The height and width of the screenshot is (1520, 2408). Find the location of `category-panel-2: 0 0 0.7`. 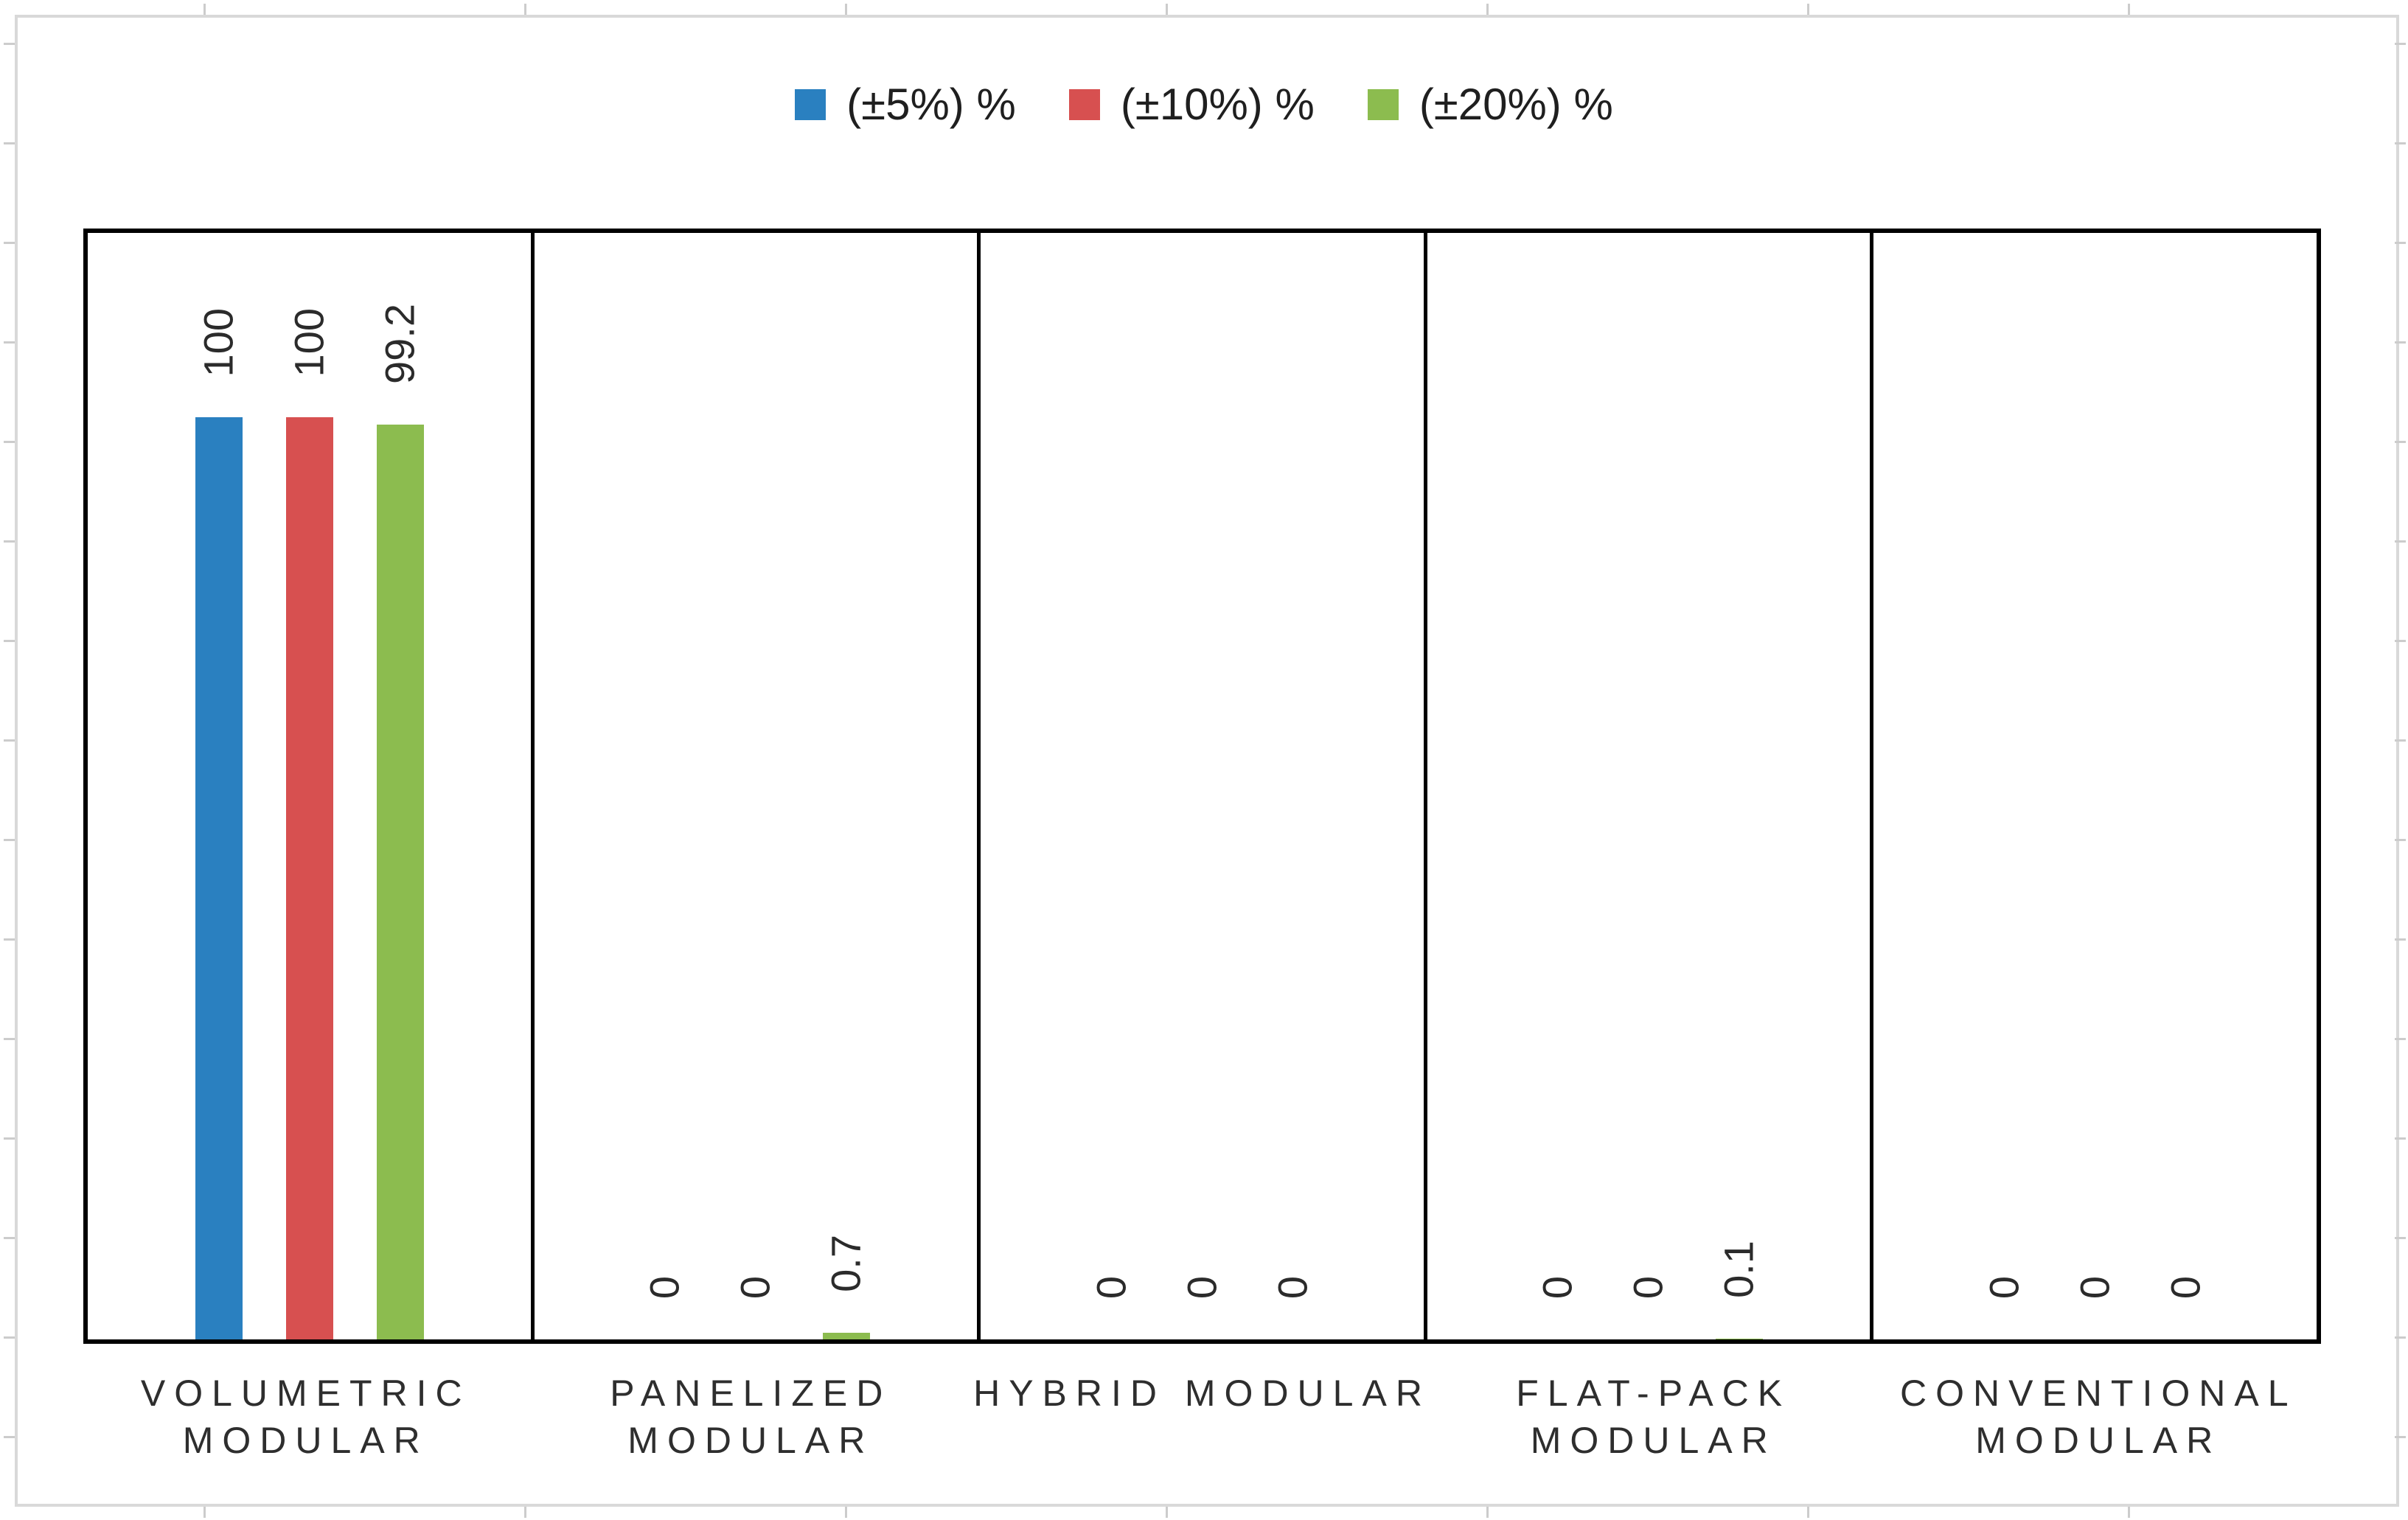

category-panel-2: 0 0 0.7 is located at coordinates (758, 786).